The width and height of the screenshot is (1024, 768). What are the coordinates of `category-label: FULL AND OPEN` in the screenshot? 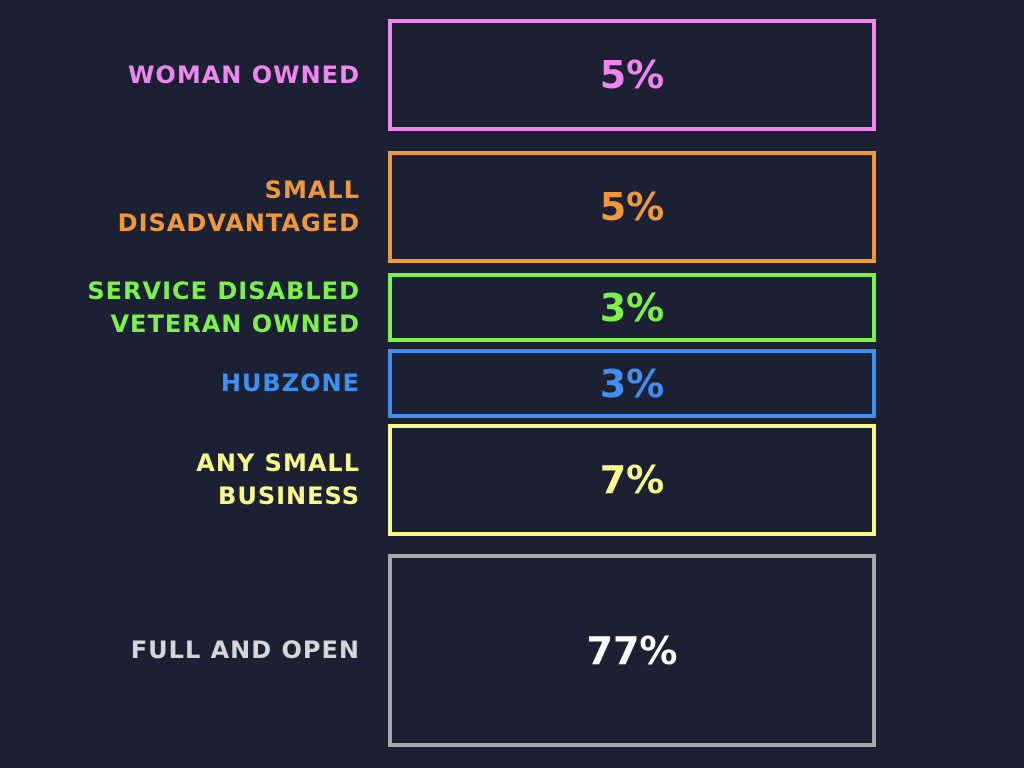 It's located at (190, 650).